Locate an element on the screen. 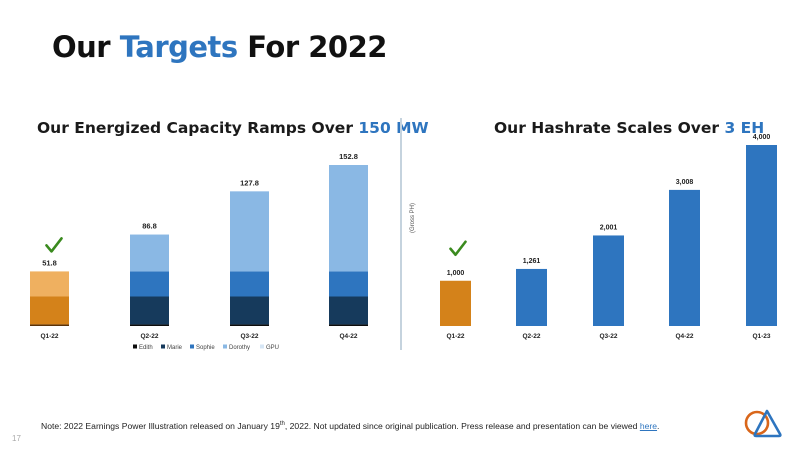 This screenshot has height=450, width=800. total-label: 127.8 is located at coordinates (249, 182).